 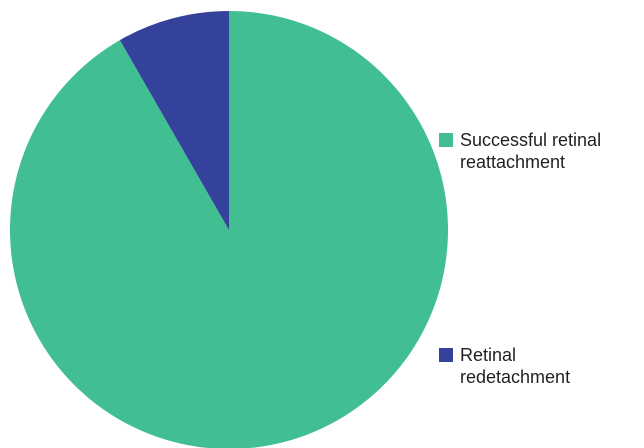 What do you see at coordinates (530, 151) in the screenshot?
I see `legend-label-1: Successful retinal reattachment` at bounding box center [530, 151].